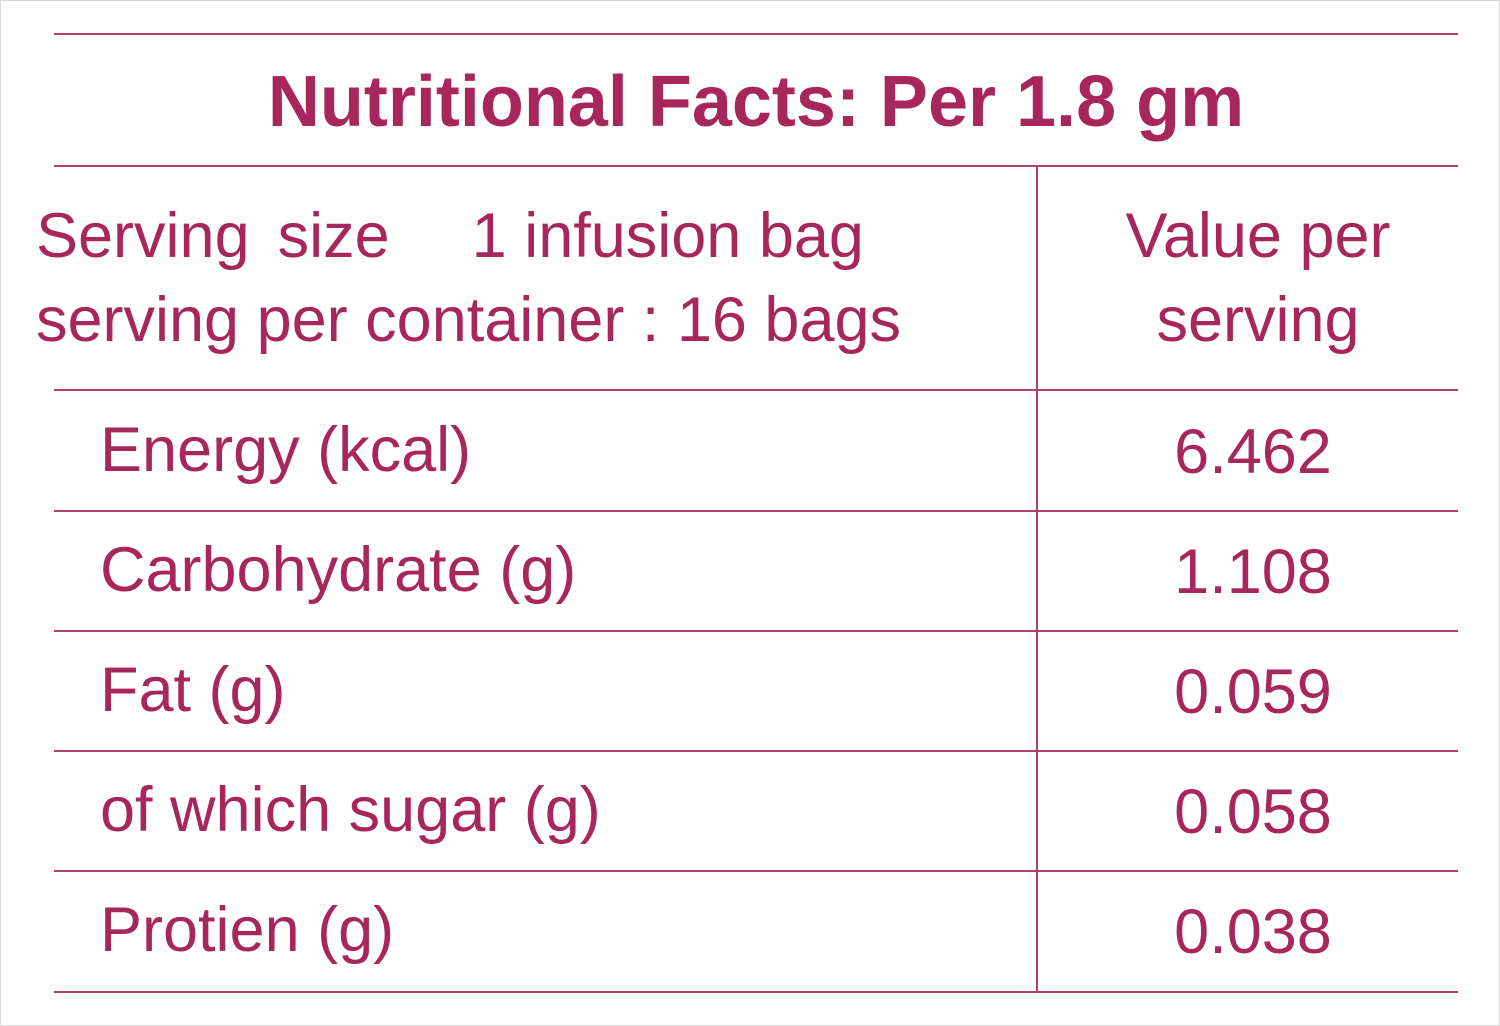  I want to click on nutrient-carbohydrate: Carbohydrate (g), so click(338, 570).